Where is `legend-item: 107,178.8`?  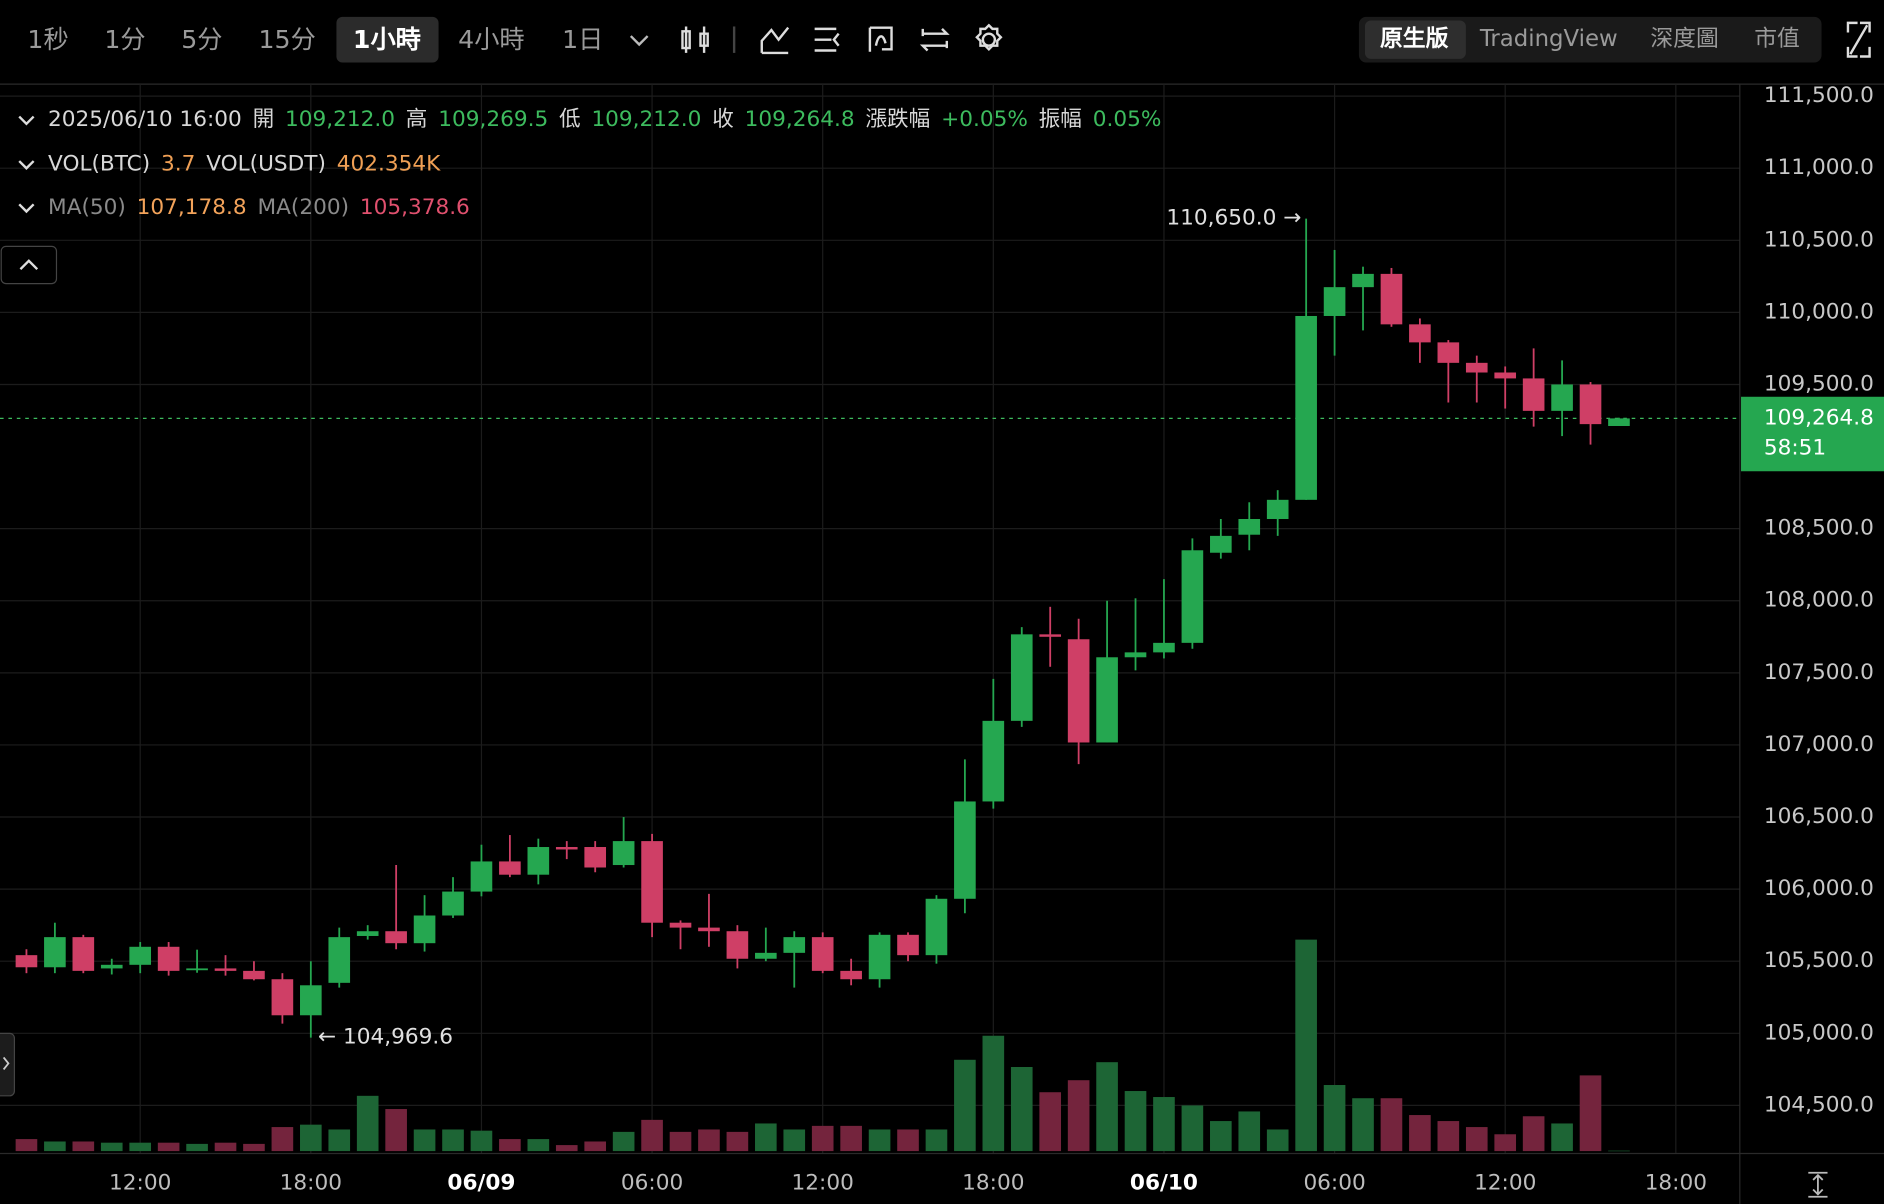 legend-item: 107,178.8 is located at coordinates (192, 207).